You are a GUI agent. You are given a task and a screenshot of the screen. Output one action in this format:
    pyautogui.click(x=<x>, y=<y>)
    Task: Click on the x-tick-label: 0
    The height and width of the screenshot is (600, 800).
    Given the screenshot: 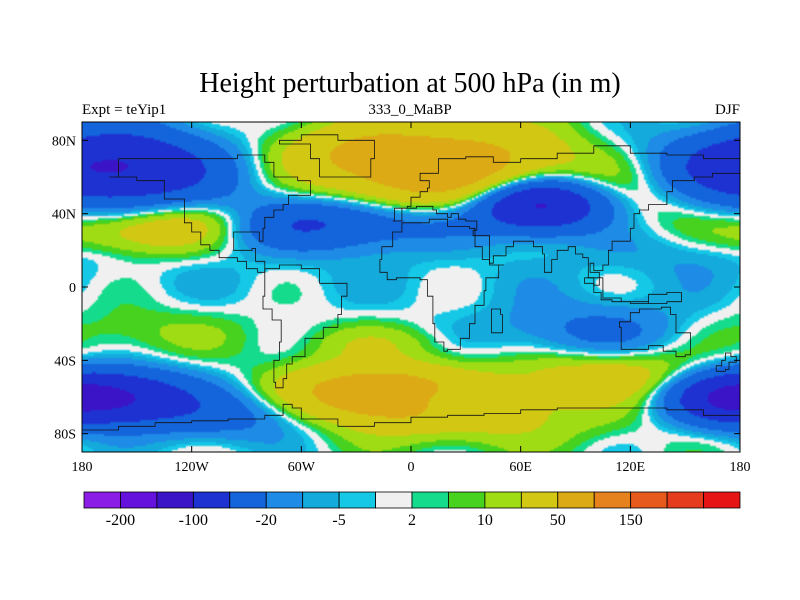 What is the action you would take?
    pyautogui.click(x=411, y=467)
    